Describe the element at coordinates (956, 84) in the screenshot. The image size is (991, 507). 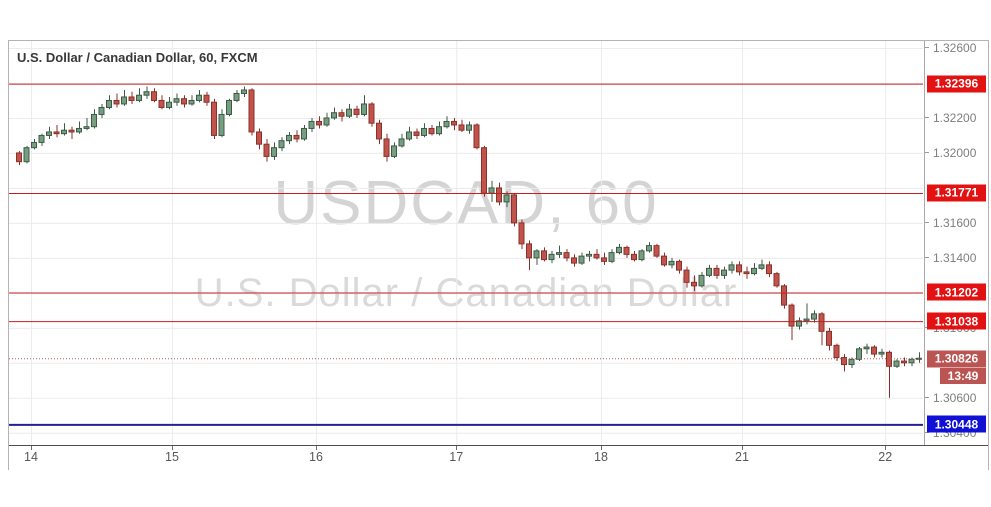
I see `price-level-badge: 1.32396` at that location.